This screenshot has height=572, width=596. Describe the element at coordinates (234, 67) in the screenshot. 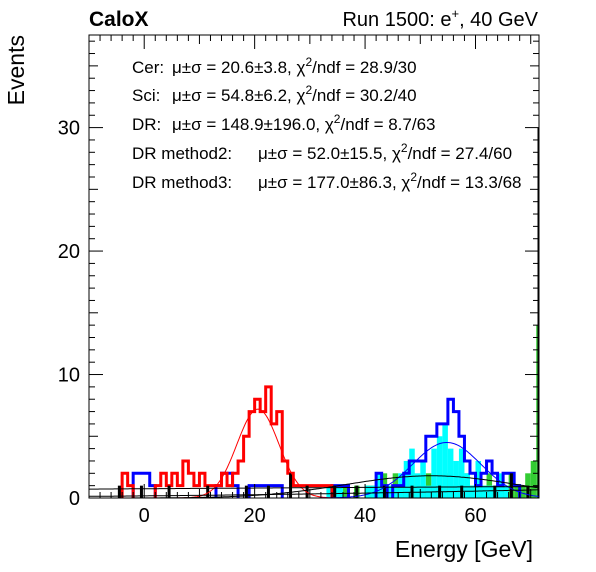

I see `legend-mu-sigma: μ±σ = 20.6±3.8,` at that location.